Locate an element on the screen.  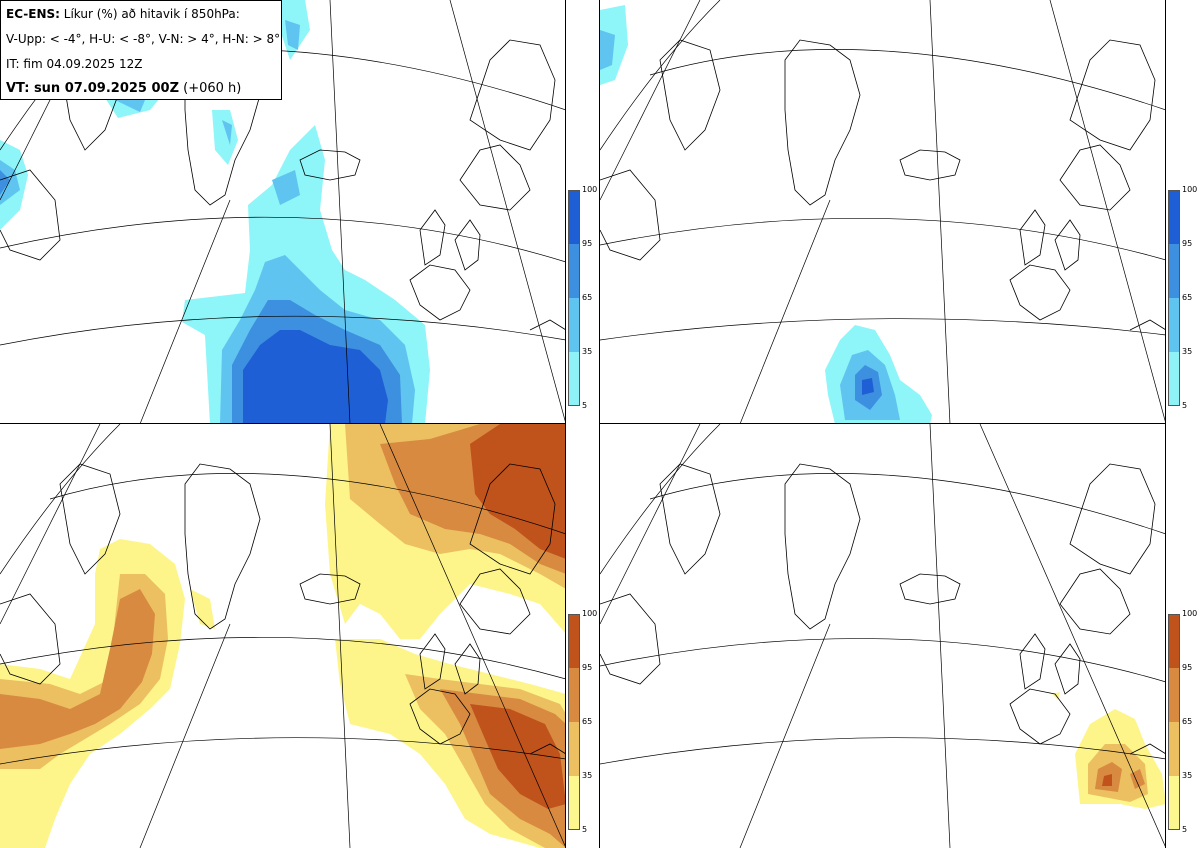
colorbar-cold-left: 100 95 65 35 5 is located at coordinates (588, 298).